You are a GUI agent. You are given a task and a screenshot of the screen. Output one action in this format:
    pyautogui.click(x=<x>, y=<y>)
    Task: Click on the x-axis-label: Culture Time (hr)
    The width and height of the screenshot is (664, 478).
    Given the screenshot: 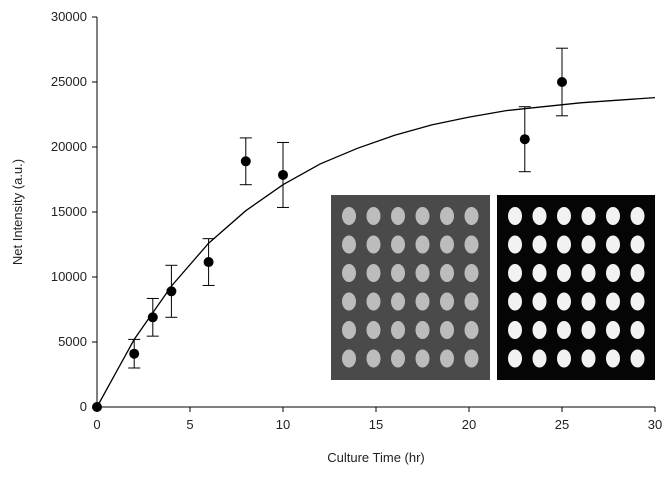 What is the action you would take?
    pyautogui.click(x=376, y=457)
    